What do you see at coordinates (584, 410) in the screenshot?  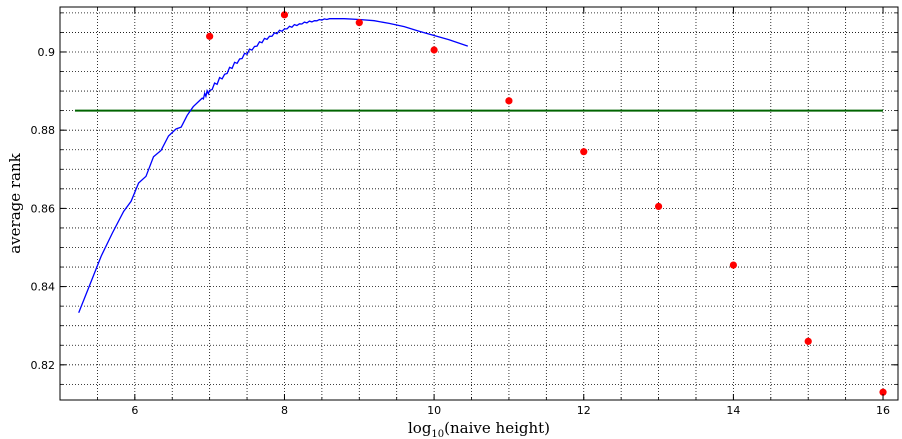 I see `x-tick-label: 12` at bounding box center [584, 410].